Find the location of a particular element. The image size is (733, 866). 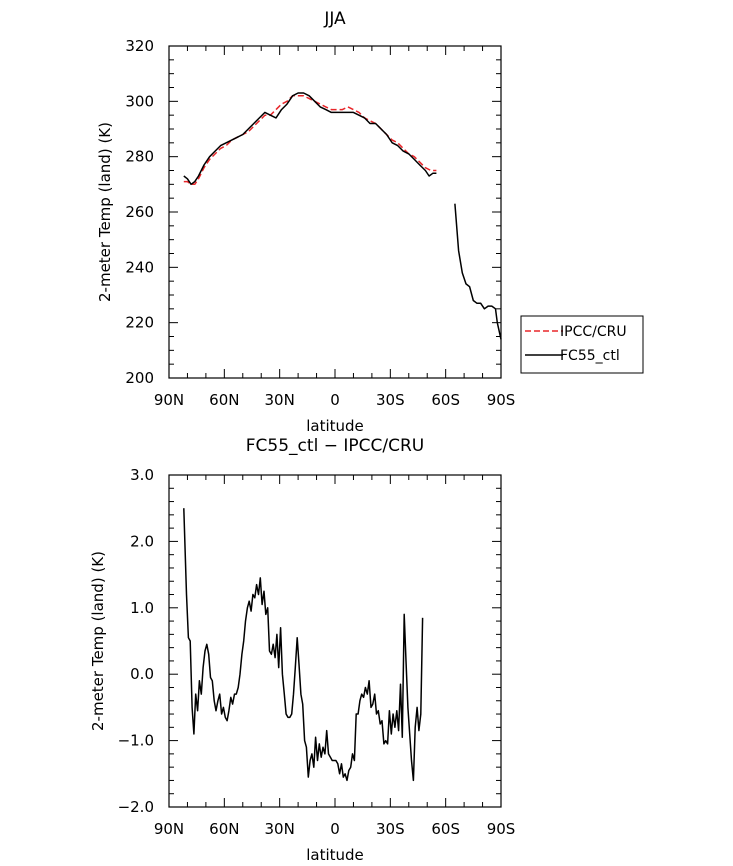

top-y-tick-labels: 320 300 280 260 240 220 200 is located at coordinates (139, 212).